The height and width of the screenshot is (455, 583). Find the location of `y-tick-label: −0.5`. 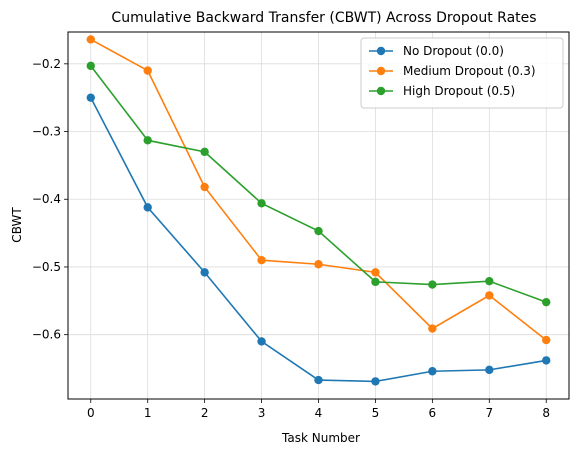

y-tick-label: −0.5 is located at coordinates (46, 267).